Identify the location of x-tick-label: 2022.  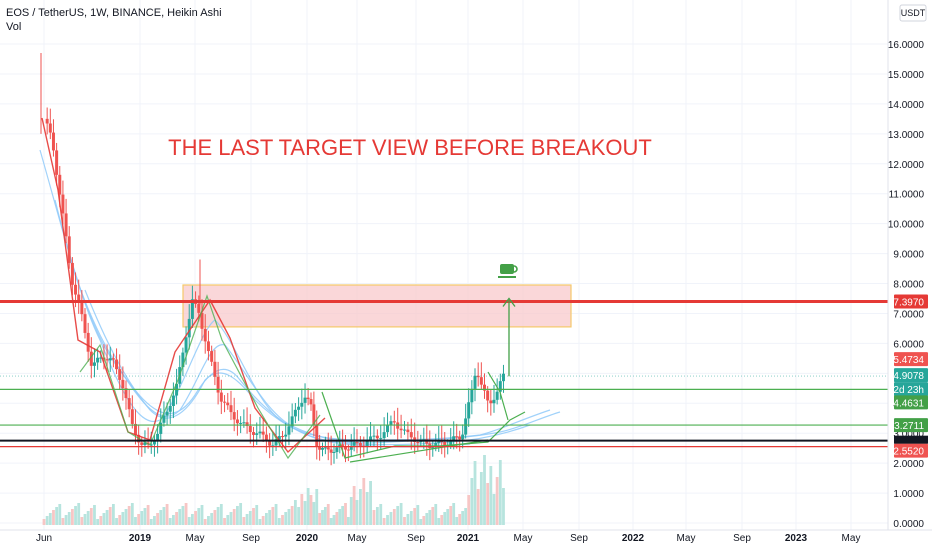
(633, 538).